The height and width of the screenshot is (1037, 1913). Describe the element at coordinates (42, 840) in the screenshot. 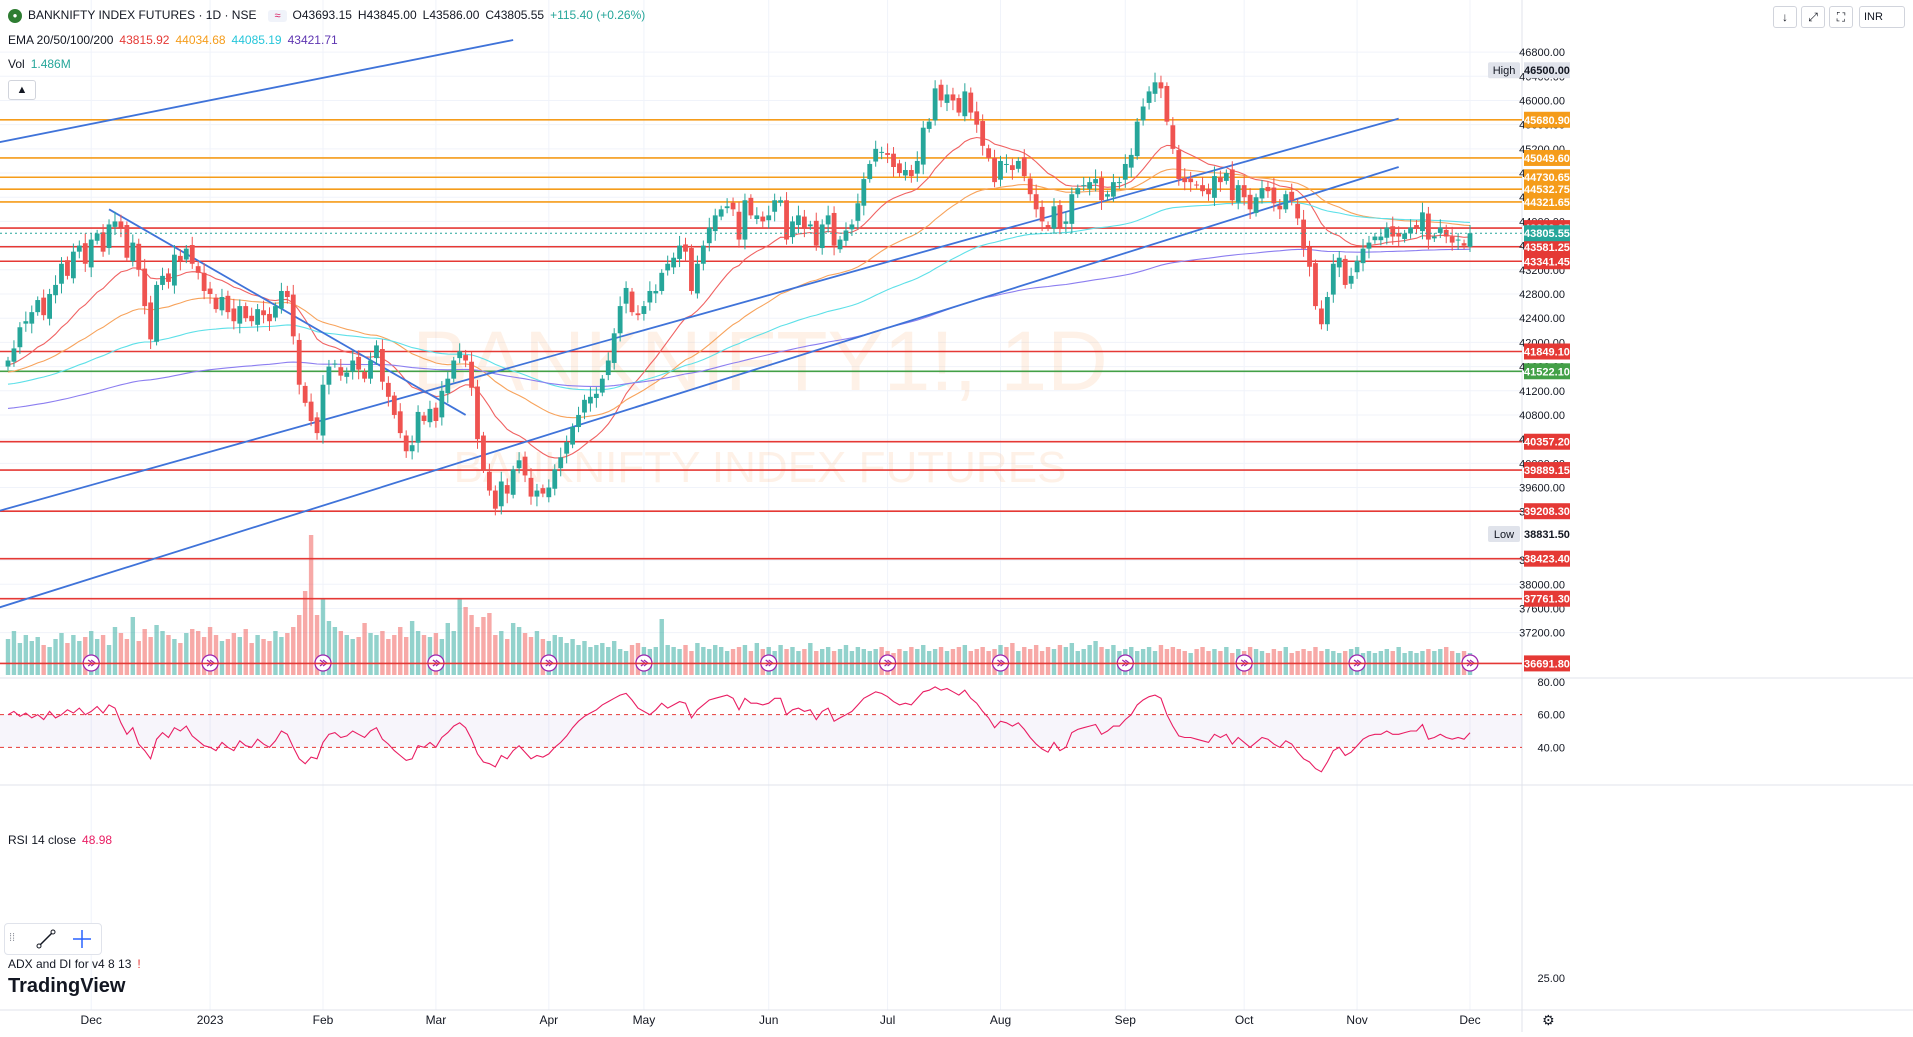

I see `rsi-label: RSI 14 close` at that location.